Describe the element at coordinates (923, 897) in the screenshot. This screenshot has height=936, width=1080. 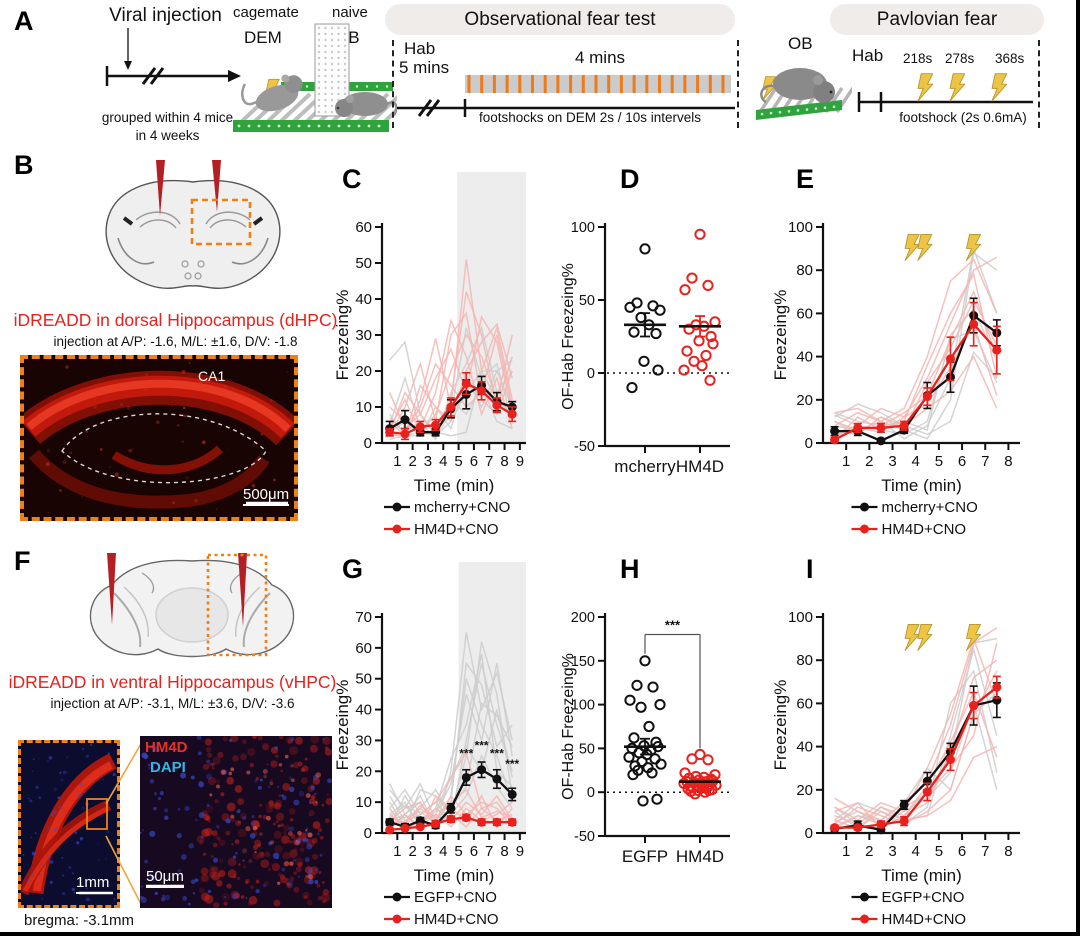
I see `svg-text: EGFP+CNO` at that location.